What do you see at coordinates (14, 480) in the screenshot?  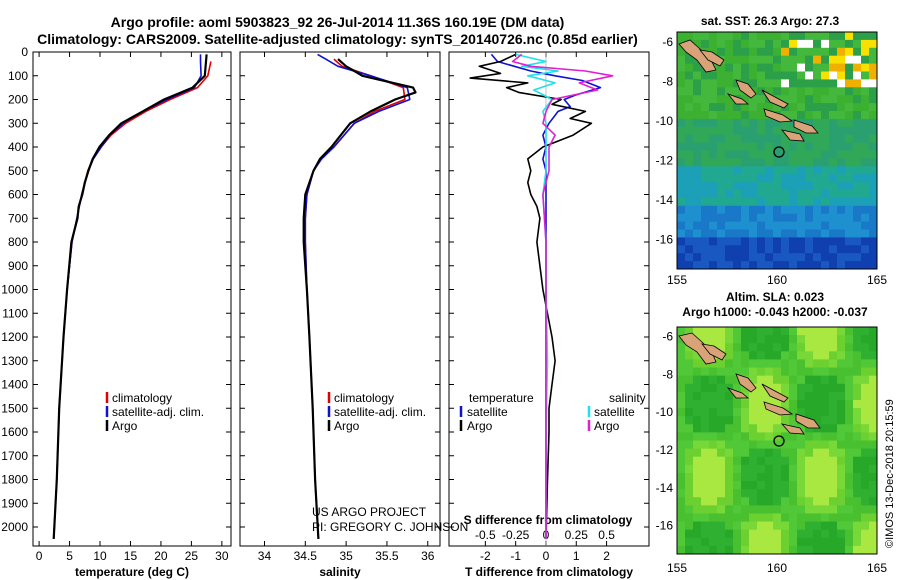 I see `depth-tick-label: 1800` at bounding box center [14, 480].